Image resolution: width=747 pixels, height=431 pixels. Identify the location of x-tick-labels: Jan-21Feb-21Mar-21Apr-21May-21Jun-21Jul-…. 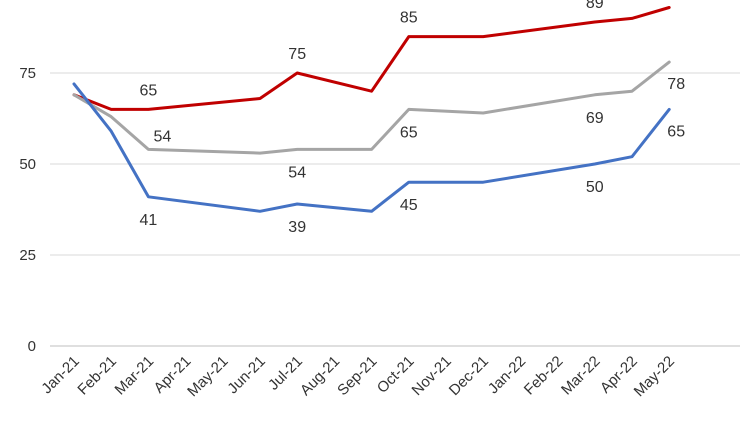
(358, 376).